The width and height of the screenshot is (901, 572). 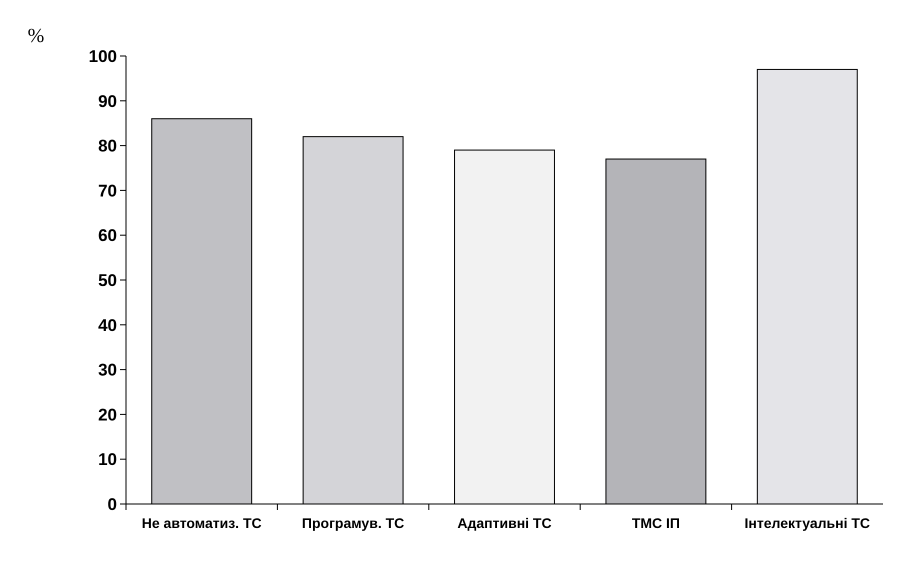 What do you see at coordinates (202, 523) in the screenshot?
I see `x-tick-label: Не автоматиз. ТС` at bounding box center [202, 523].